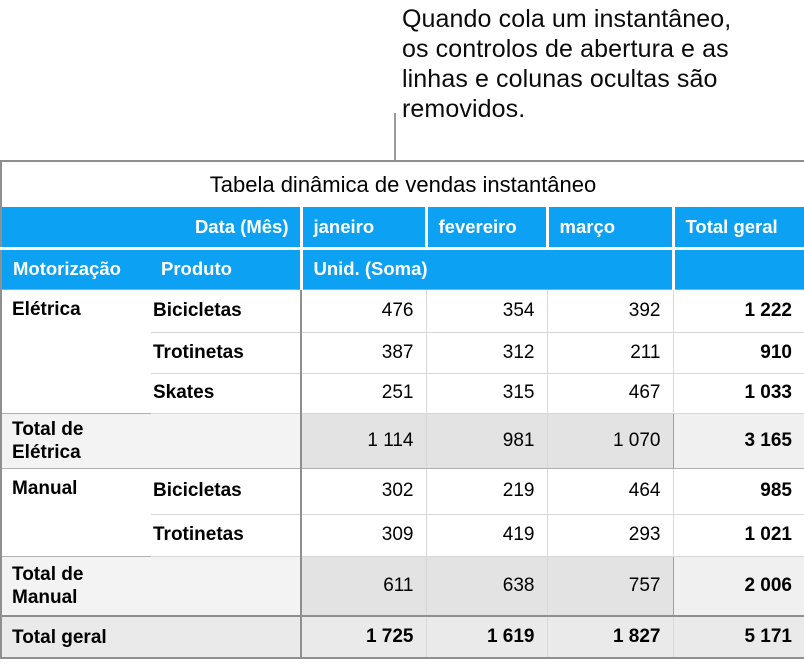 This screenshot has width=804, height=665. Describe the element at coordinates (395, 136) in the screenshot. I see `callout-connector-line` at that location.